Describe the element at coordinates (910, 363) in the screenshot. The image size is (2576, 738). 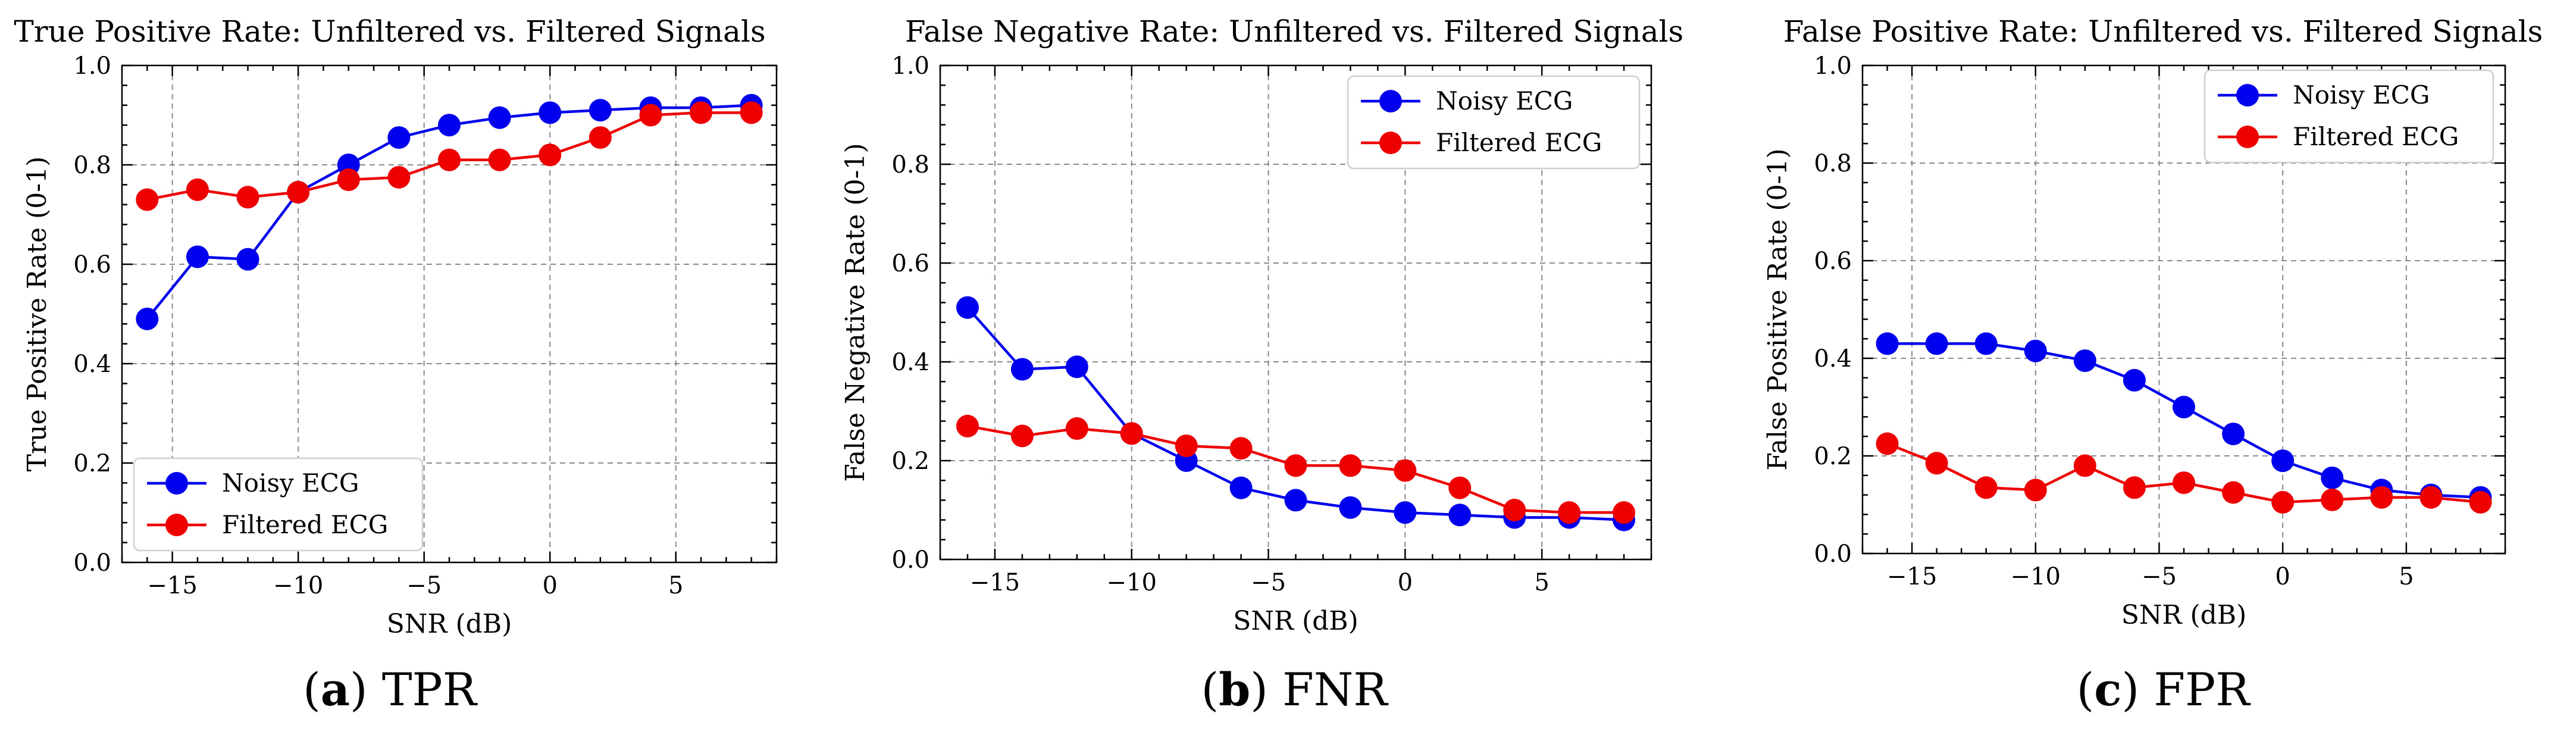
I see `panel-b-y-tick-label: 0.4` at that location.